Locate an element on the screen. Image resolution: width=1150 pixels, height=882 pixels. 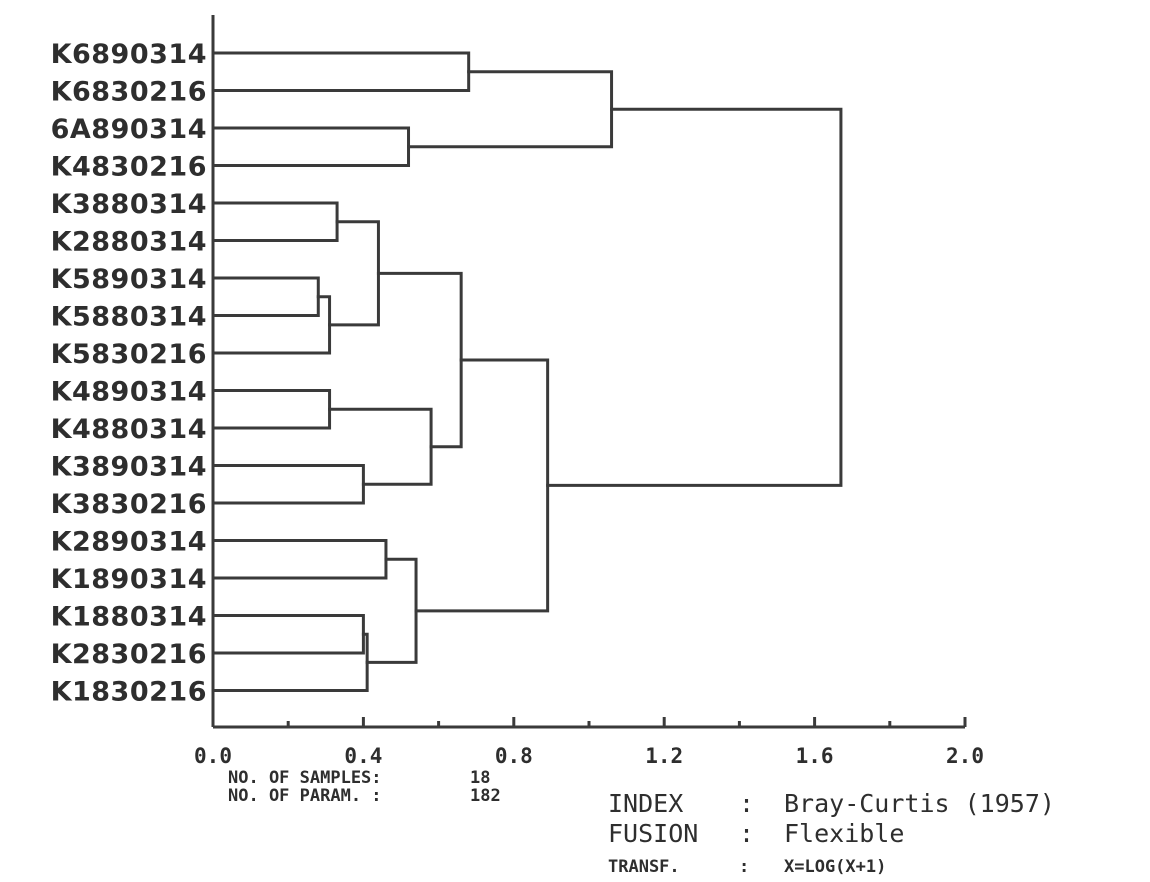
leaf-label: K3890314 is located at coordinates (129, 467).